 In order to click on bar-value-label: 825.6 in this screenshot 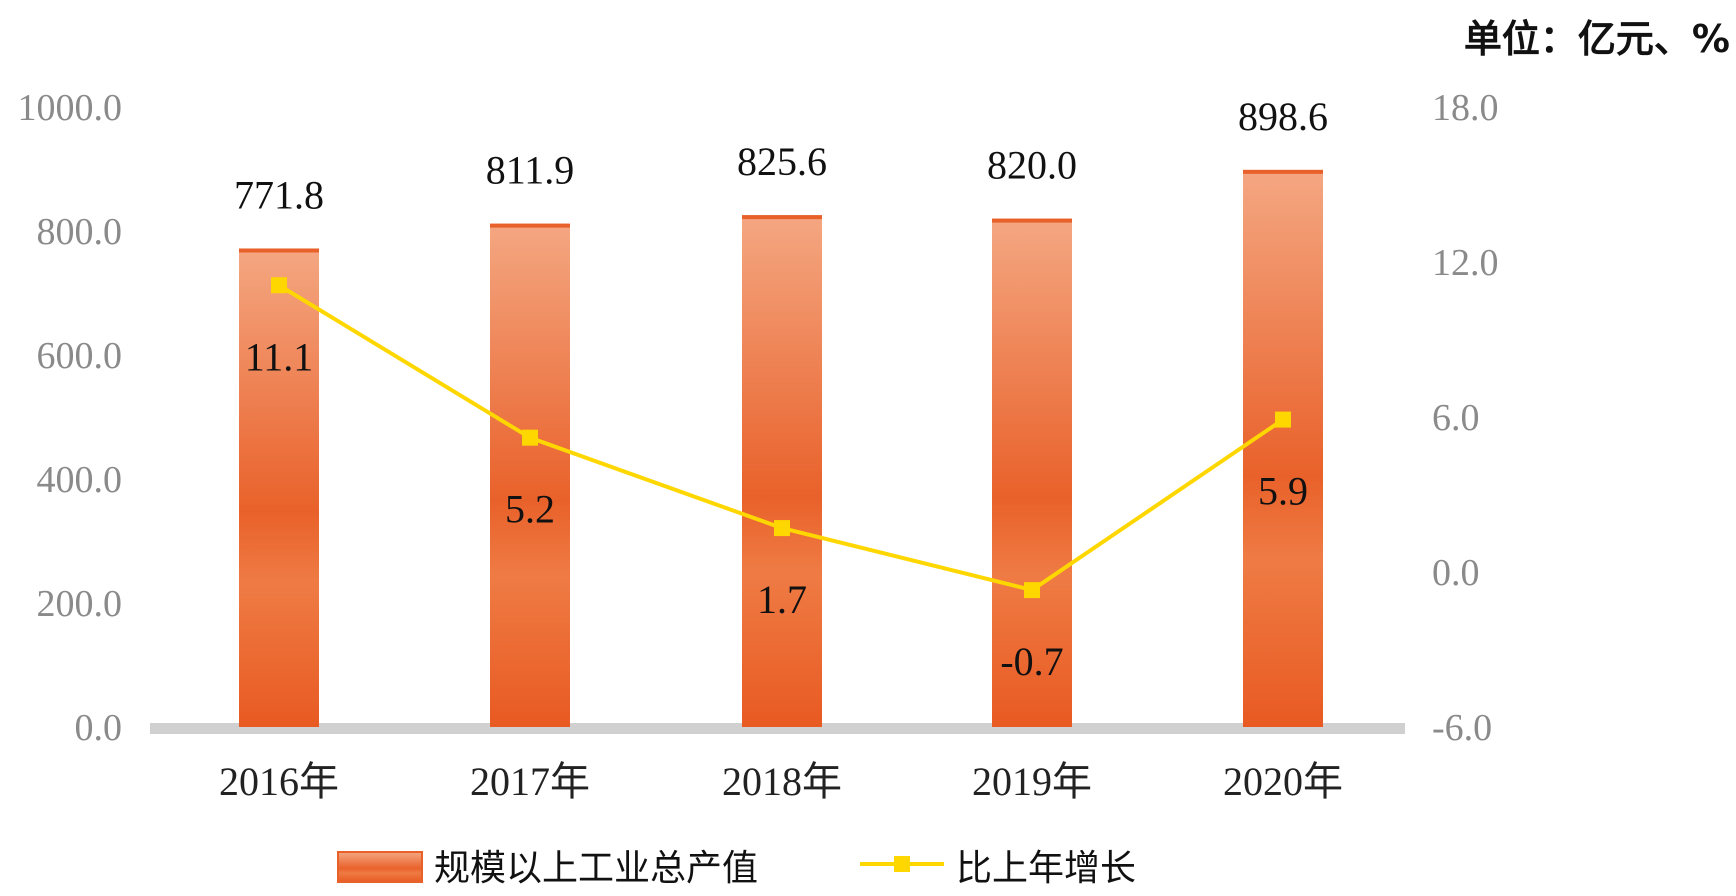, I will do `click(782, 161)`.